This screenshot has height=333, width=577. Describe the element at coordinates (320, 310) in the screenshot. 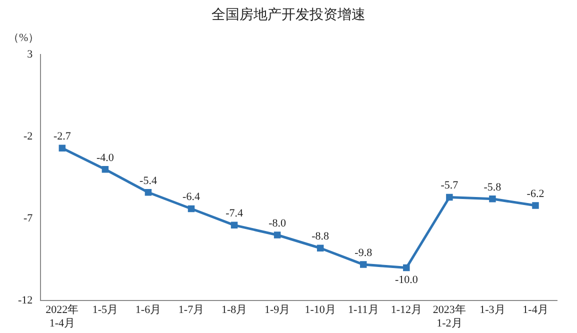

I see `x-tick-label: 1-10月` at that location.